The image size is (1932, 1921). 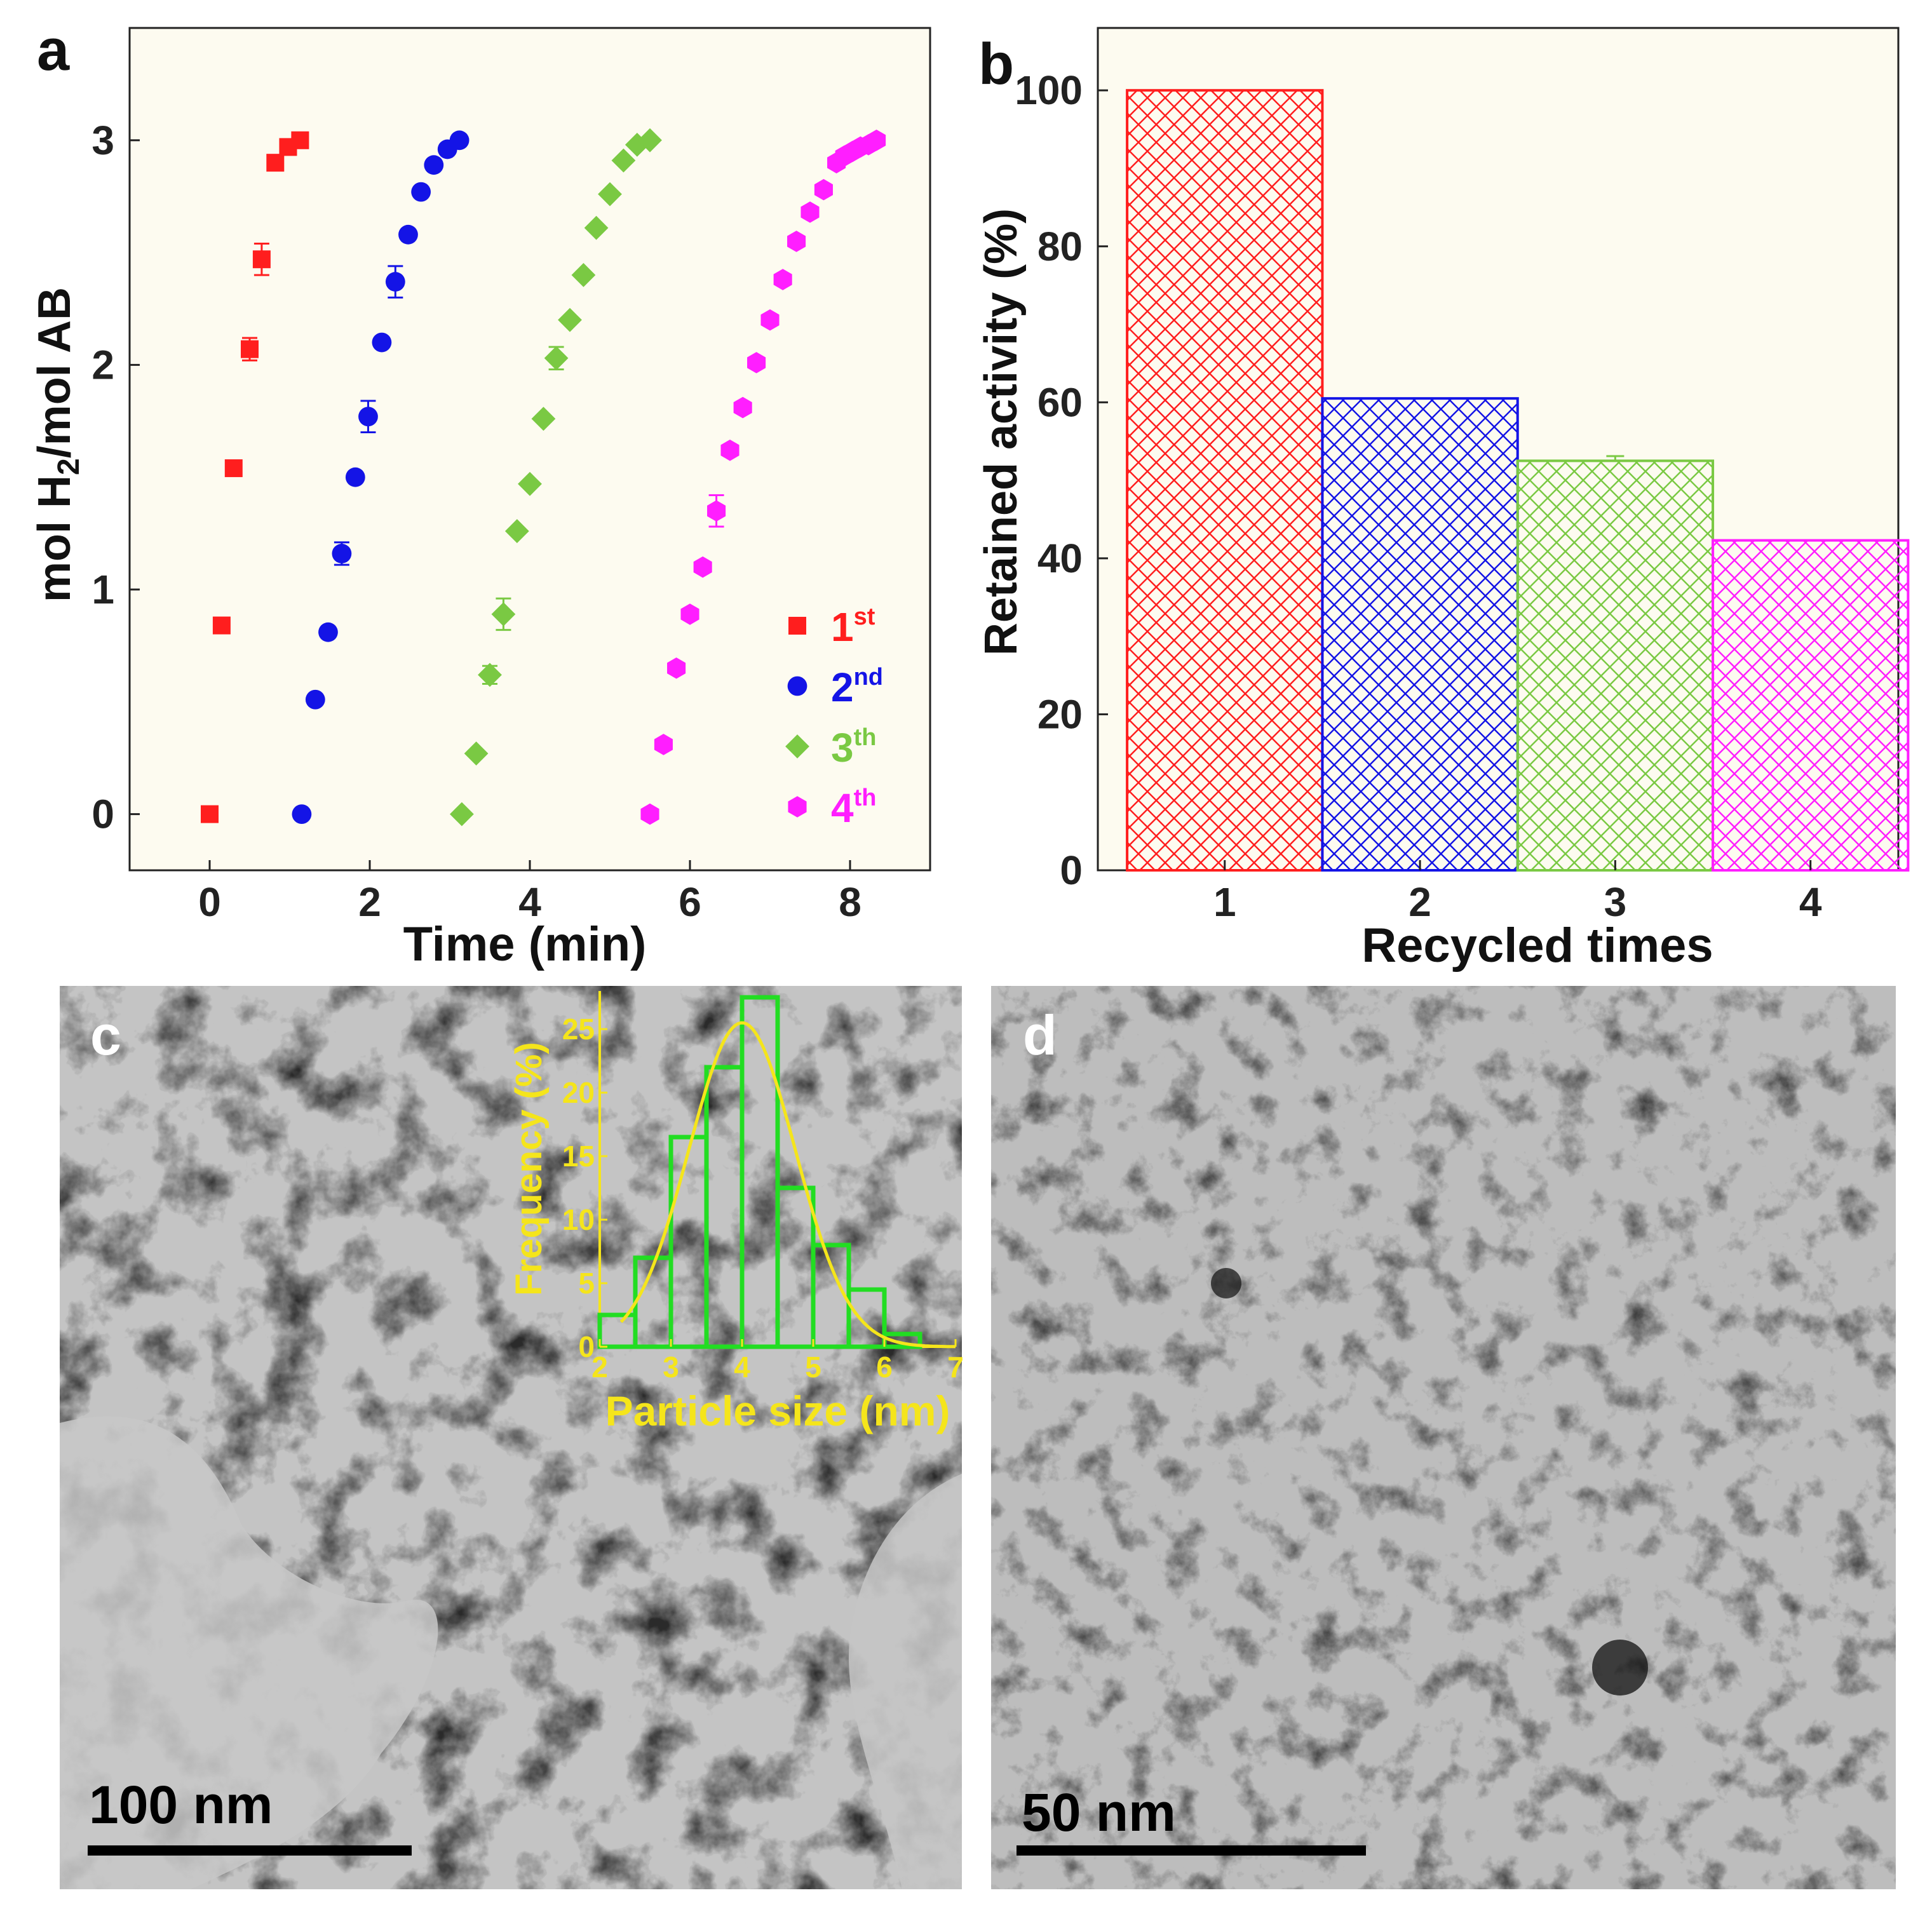 I want to click on y-tick-label-b: 40, so click(x=1060, y=558).